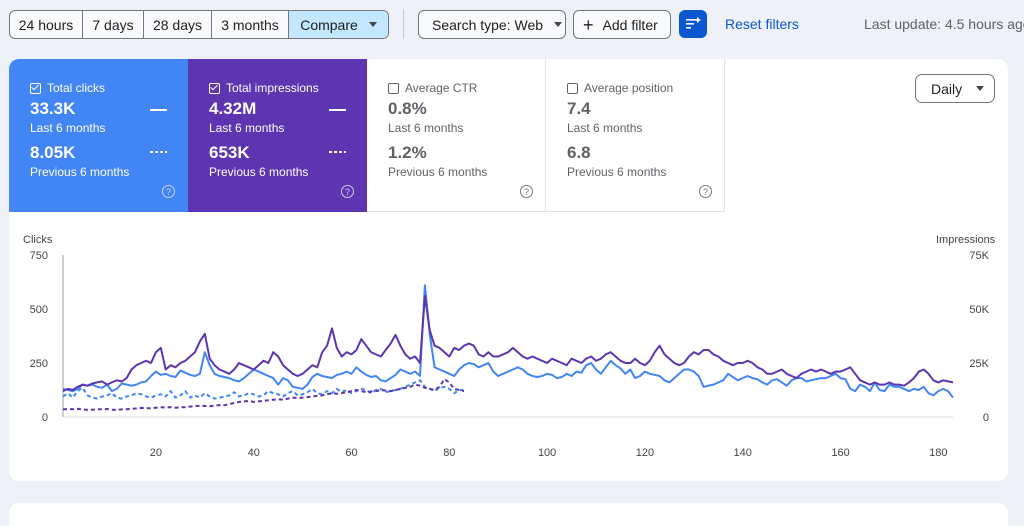 The width and height of the screenshot is (1024, 526). What do you see at coordinates (986, 418) in the screenshot?
I see `y-tick-label-right: 0` at bounding box center [986, 418].